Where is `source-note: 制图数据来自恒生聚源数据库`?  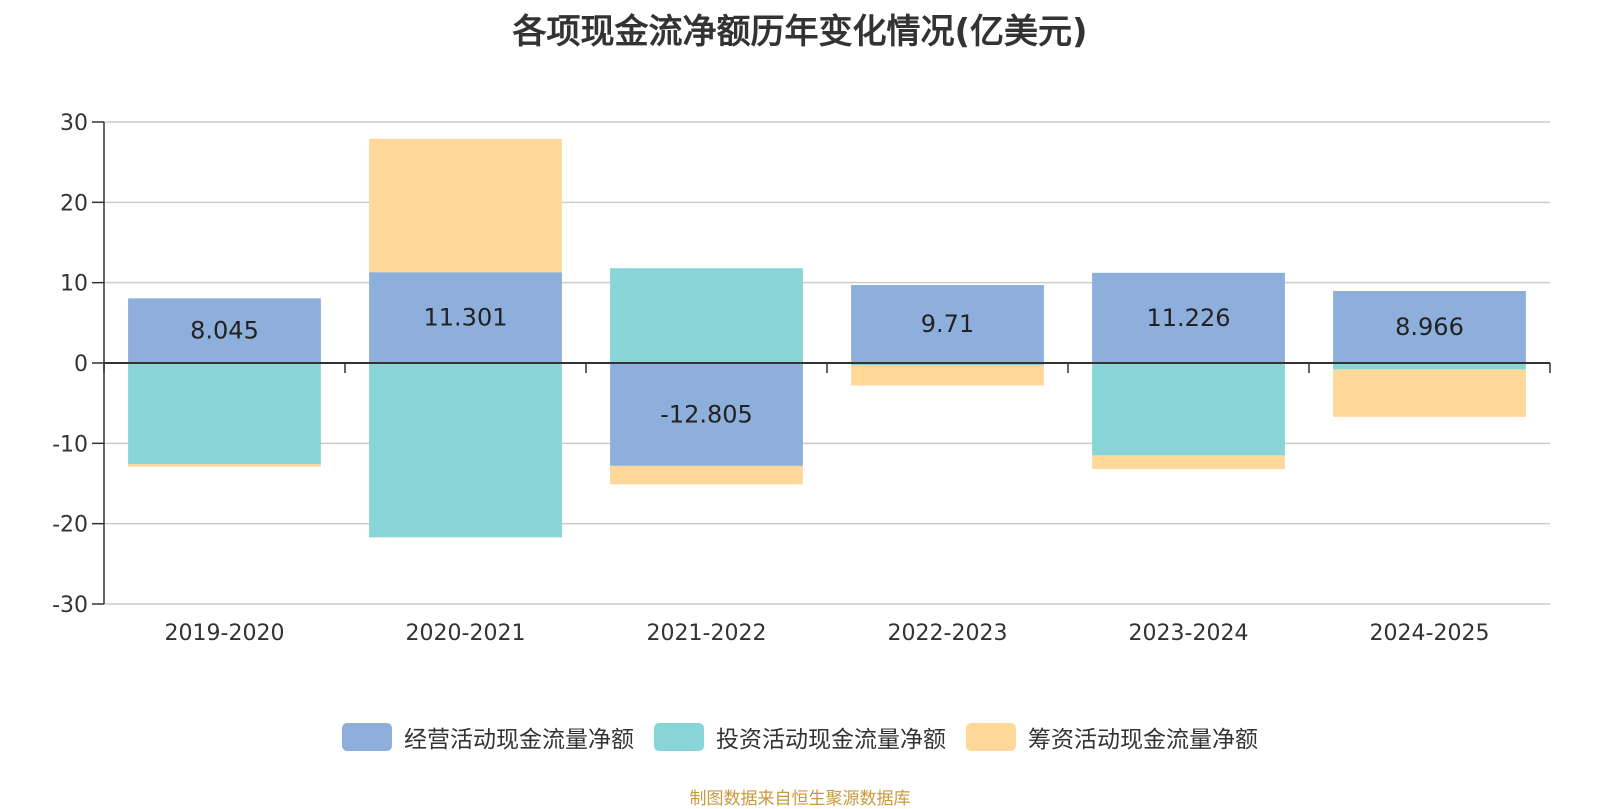
source-note: 制图数据来自恒生聚源数据库 is located at coordinates (800, 799).